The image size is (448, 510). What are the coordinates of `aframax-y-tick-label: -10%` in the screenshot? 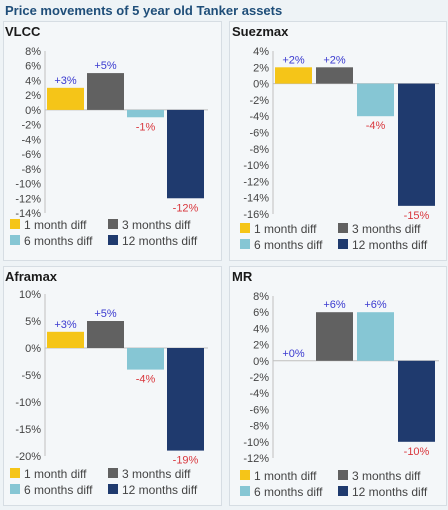 It's located at (28, 403).